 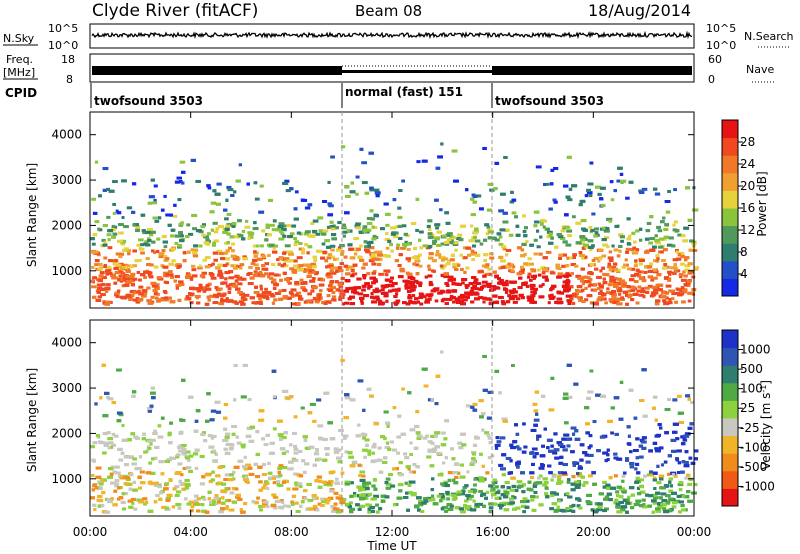 What do you see at coordinates (747, 142) in the screenshot?
I see `colorbar-tick-label: 28` at bounding box center [747, 142].